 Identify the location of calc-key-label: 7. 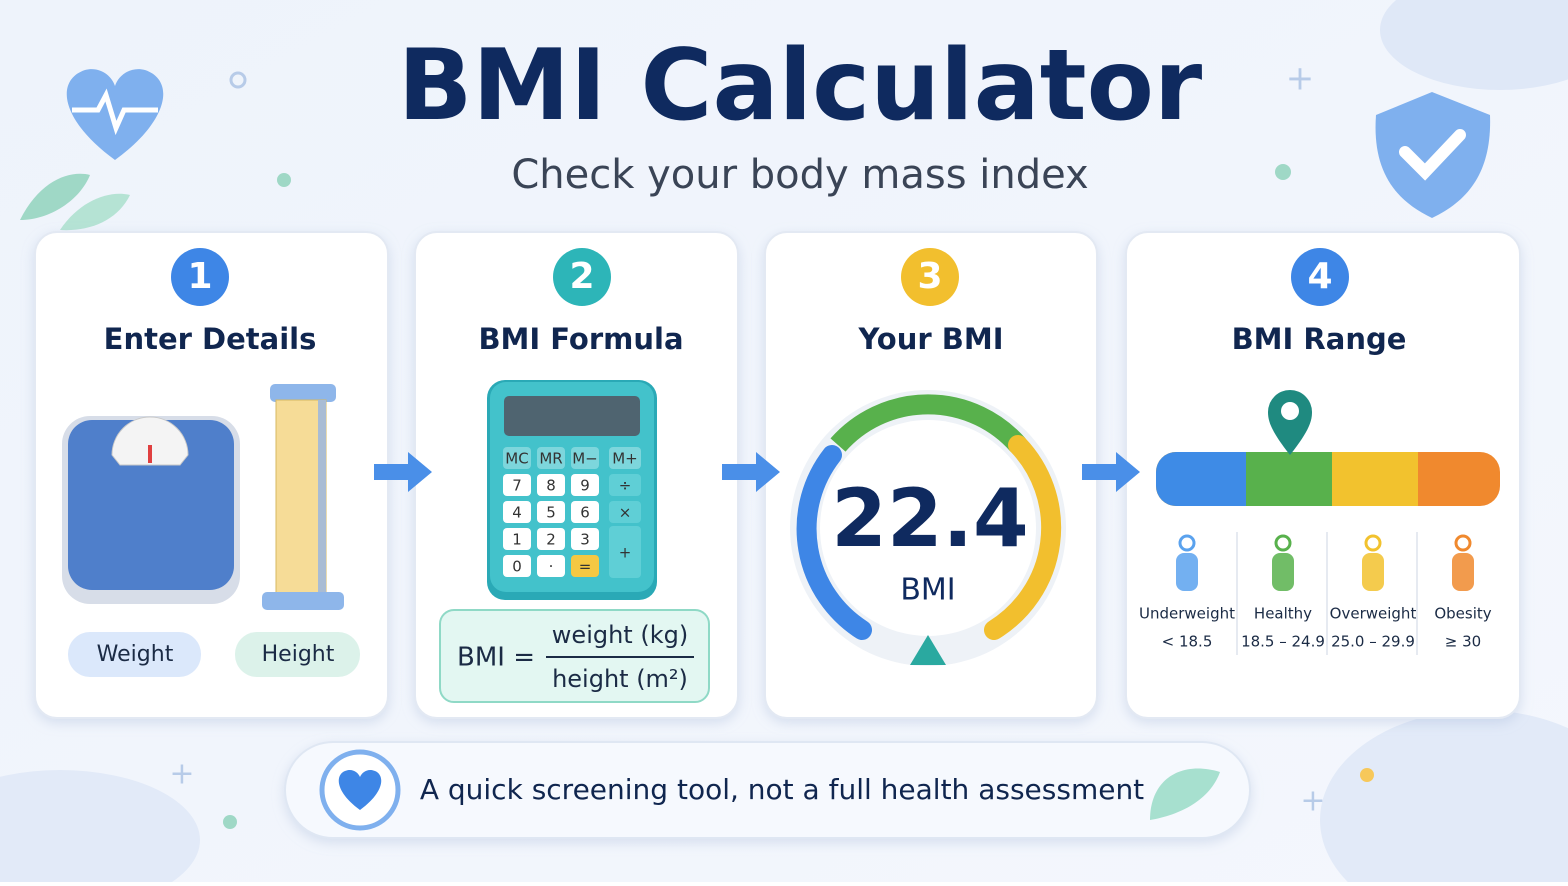
(517, 486).